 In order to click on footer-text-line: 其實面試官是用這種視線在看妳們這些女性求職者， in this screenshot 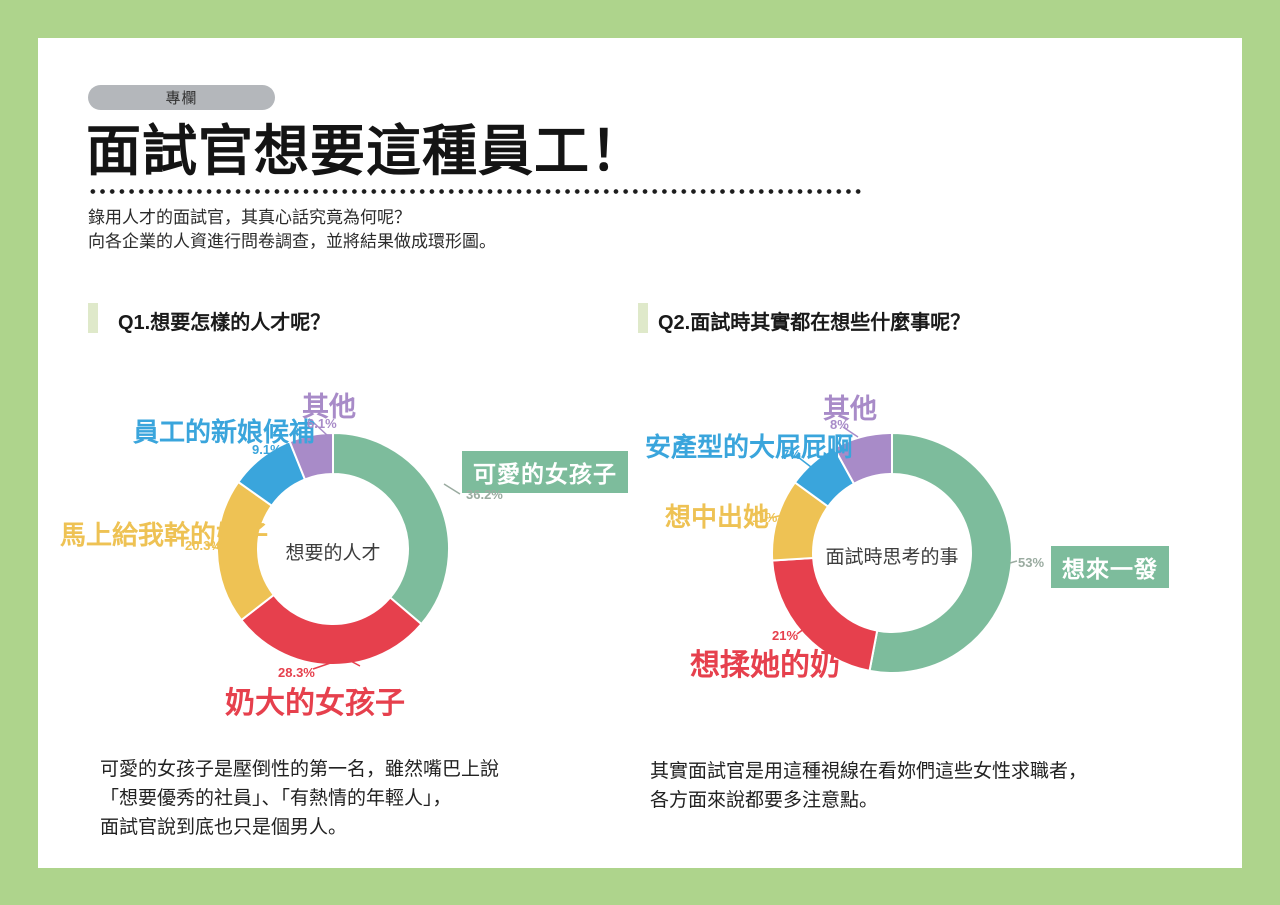, I will do `click(869, 771)`.